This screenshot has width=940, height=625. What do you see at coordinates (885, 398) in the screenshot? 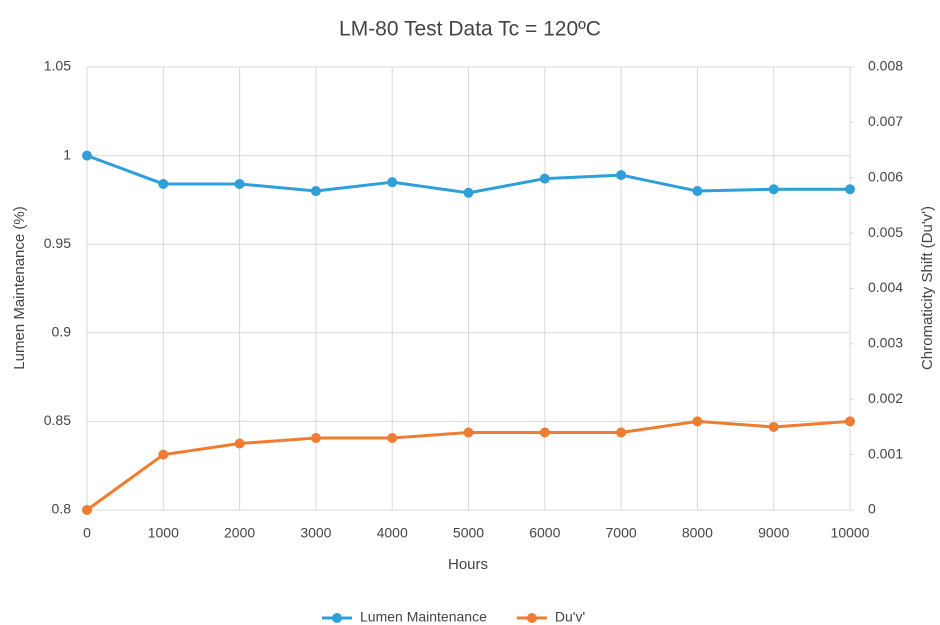
I see `y2-tick-label: 0.002` at bounding box center [885, 398].